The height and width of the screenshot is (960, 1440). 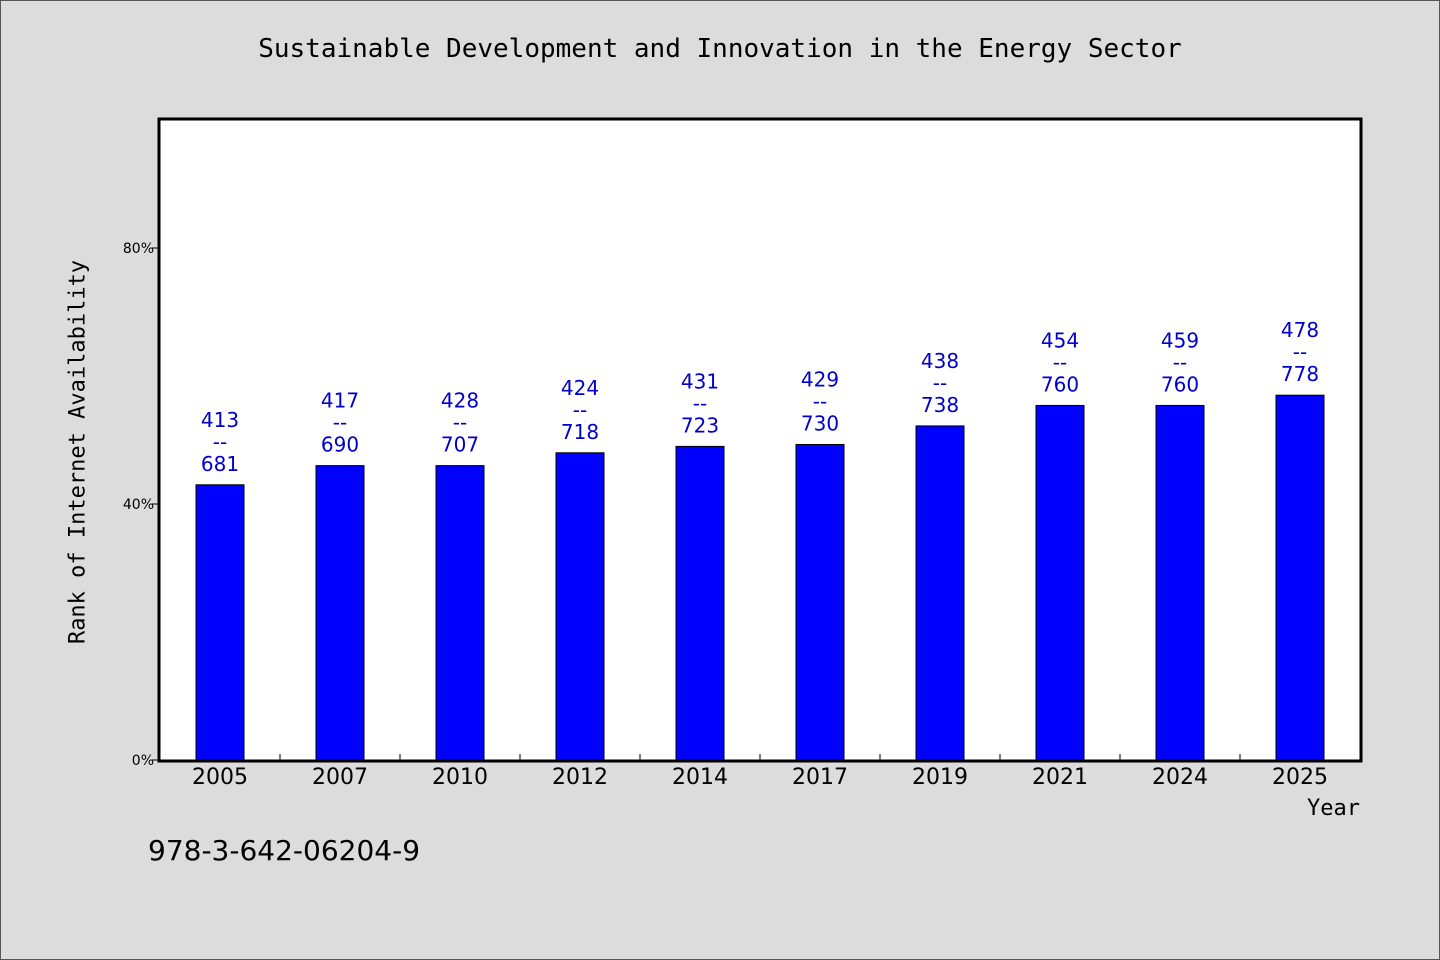 What do you see at coordinates (580, 432) in the screenshot?
I see `bar-label-2012-line-3: 718` at bounding box center [580, 432].